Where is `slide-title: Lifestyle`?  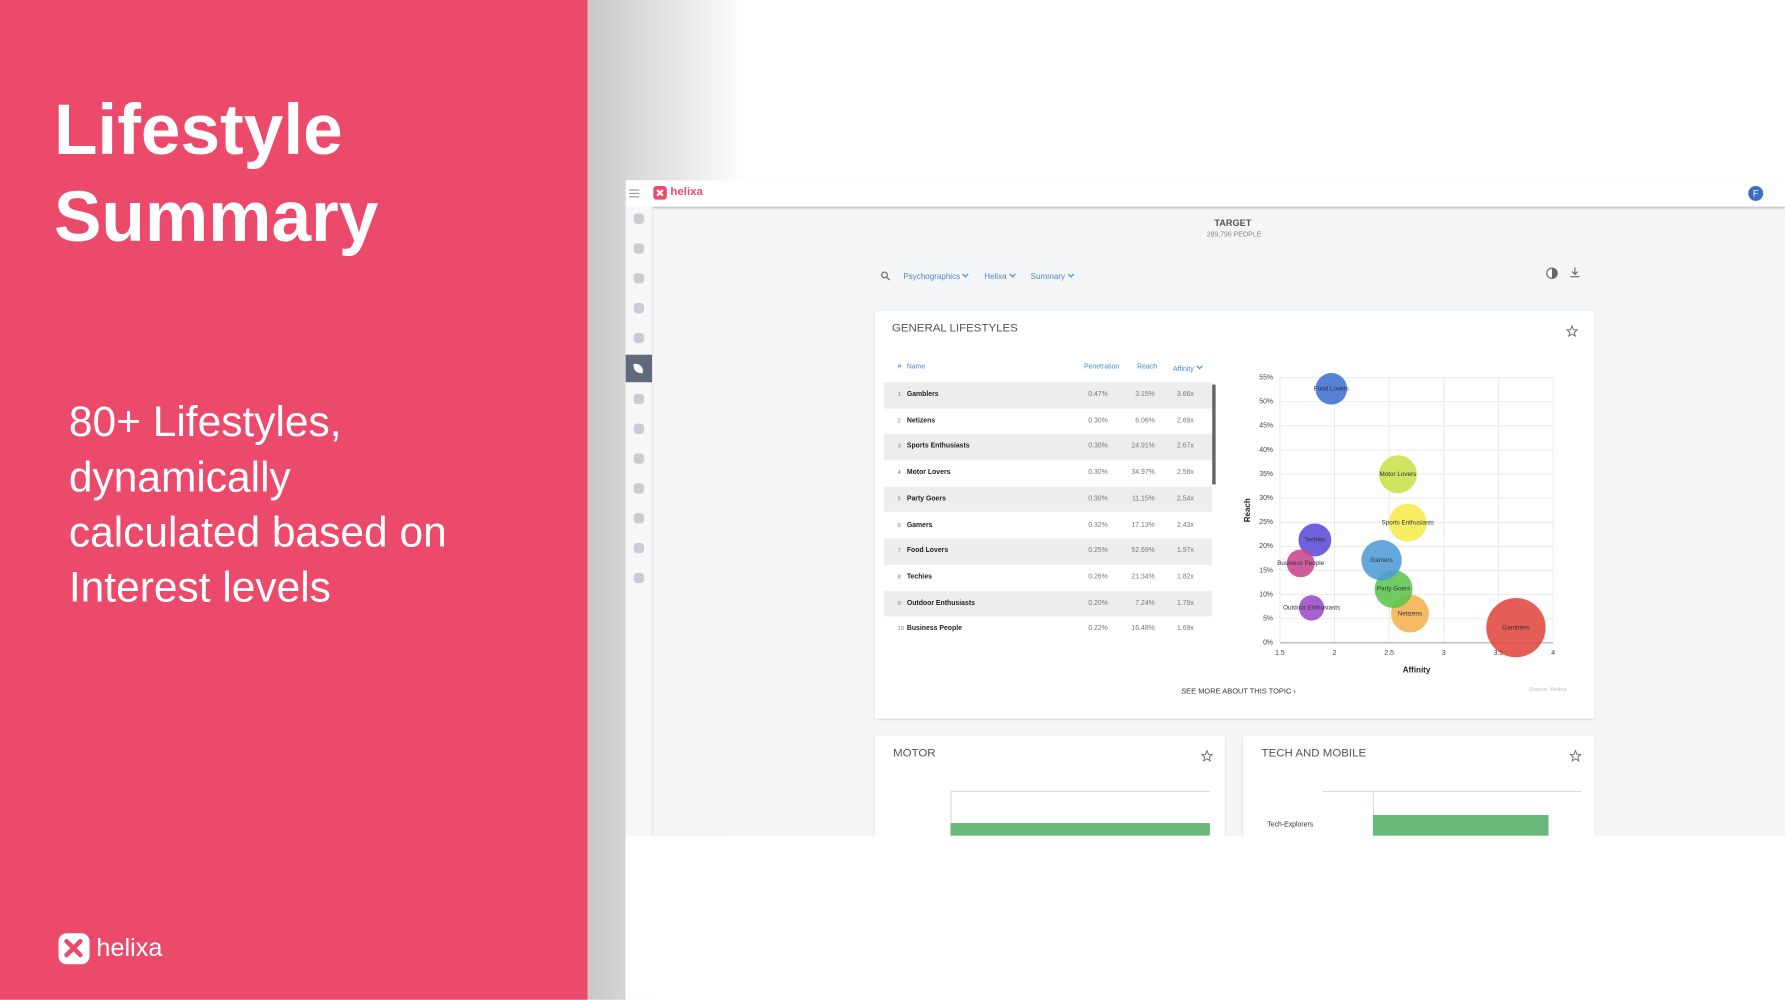 slide-title: Lifestyle is located at coordinates (198, 130).